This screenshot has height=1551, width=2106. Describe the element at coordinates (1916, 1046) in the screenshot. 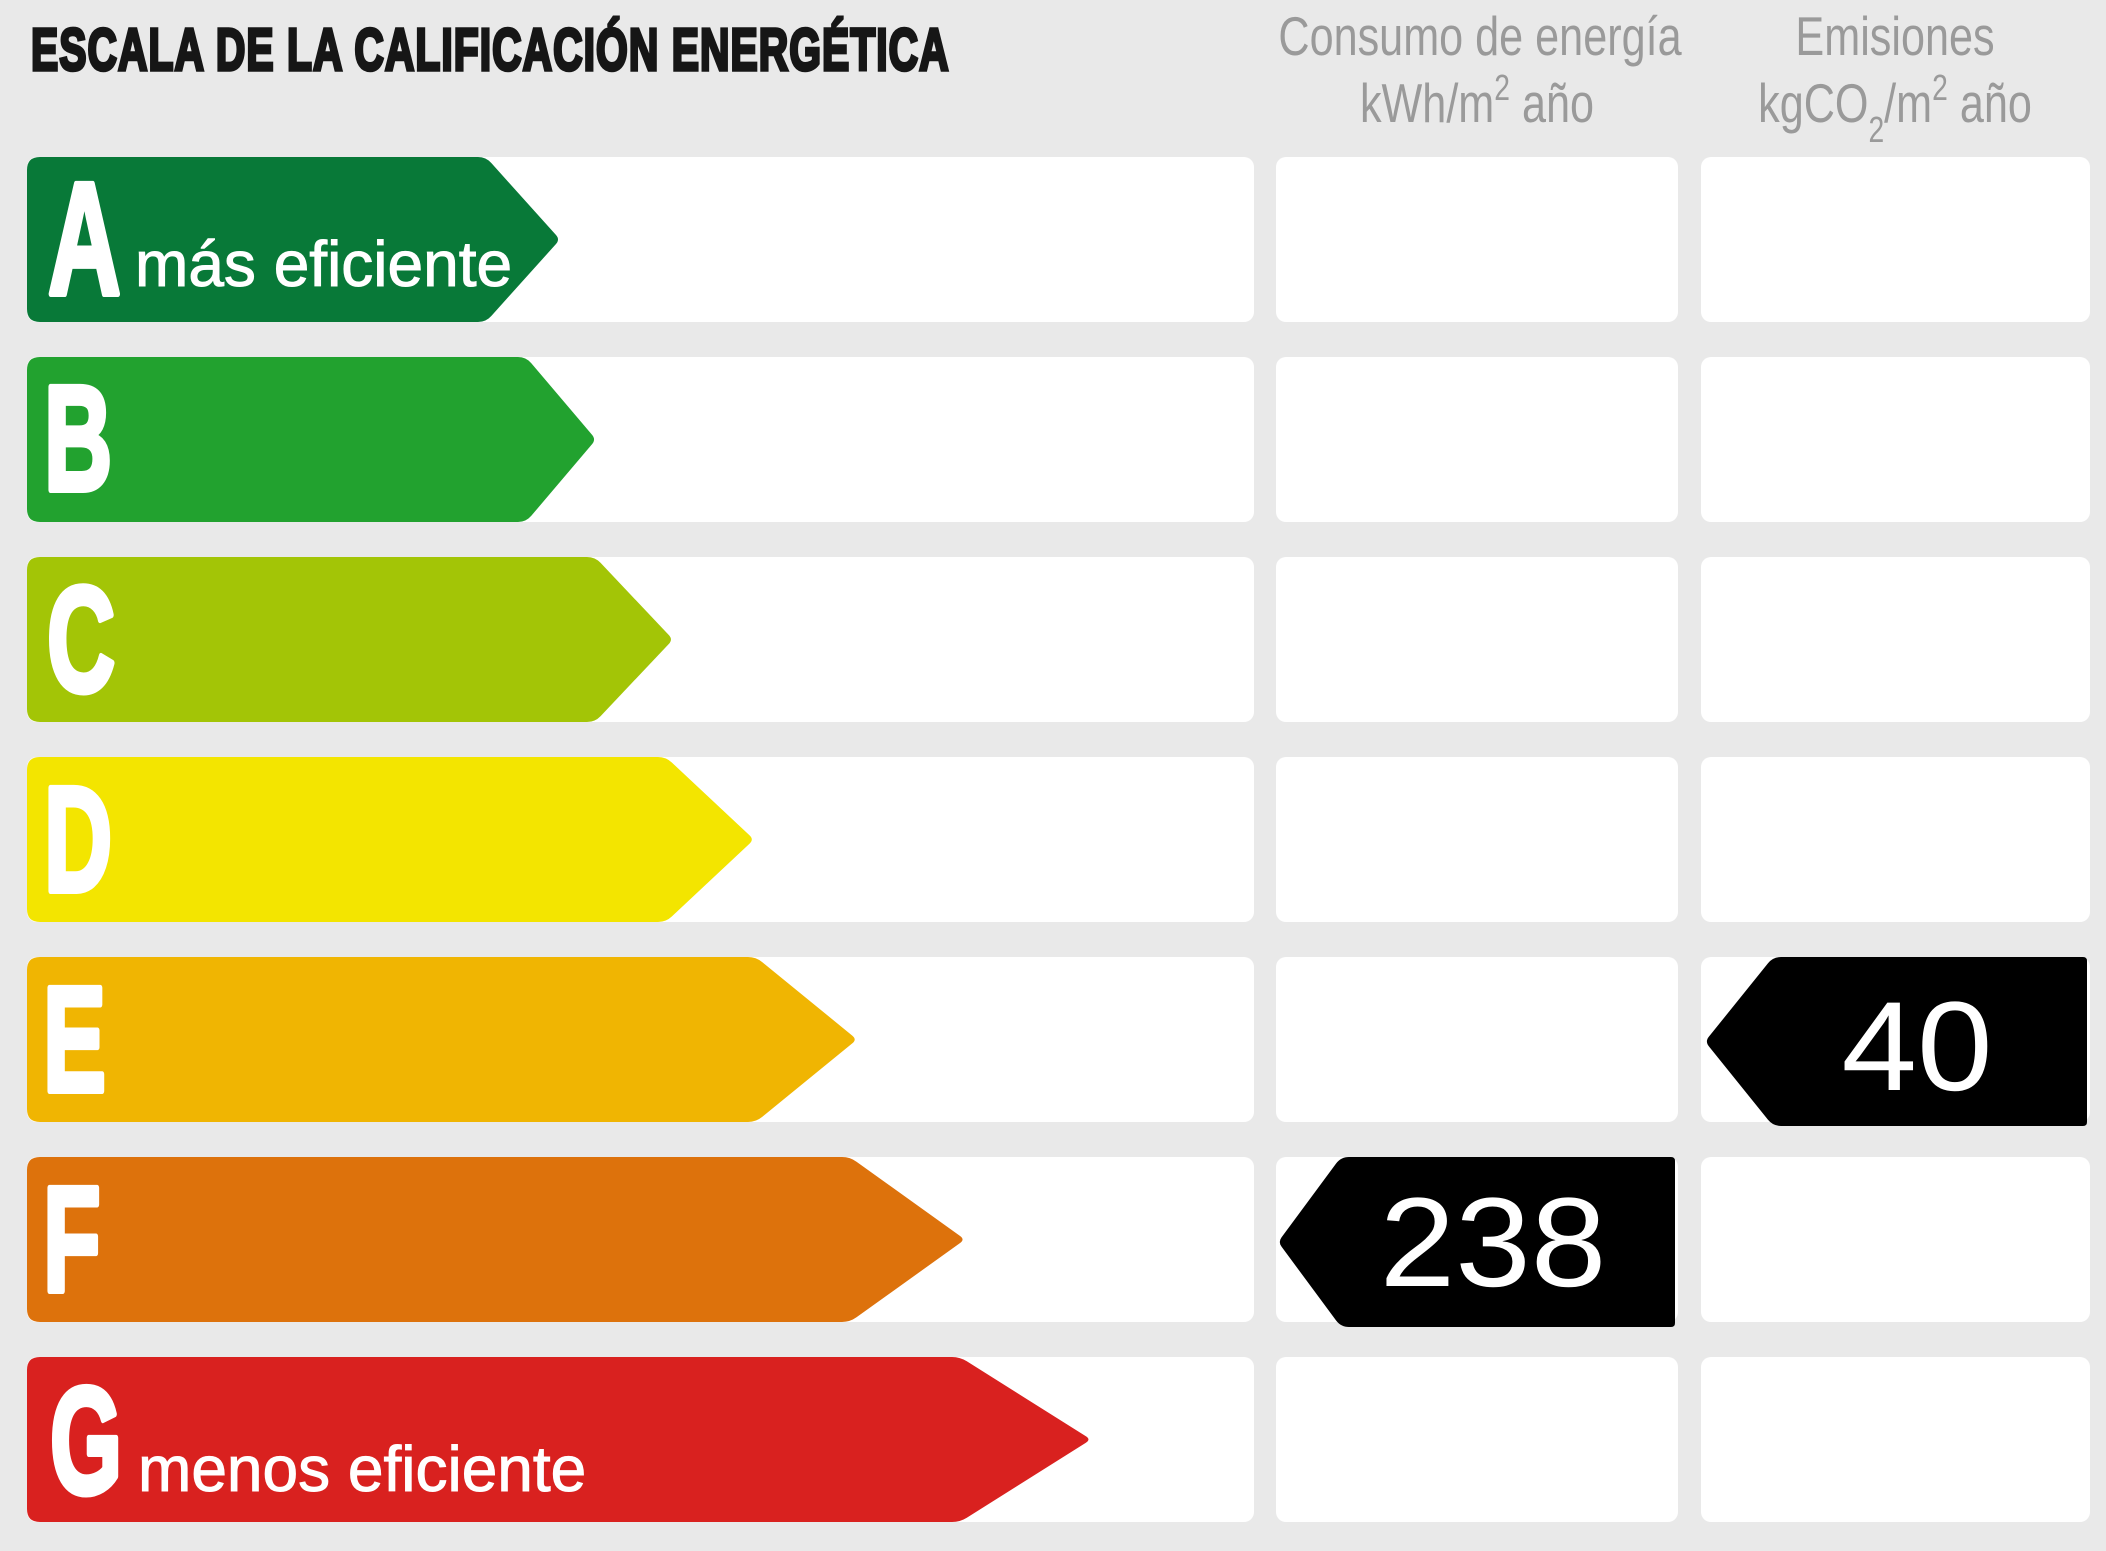

I see `svg-text: 40` at that location.